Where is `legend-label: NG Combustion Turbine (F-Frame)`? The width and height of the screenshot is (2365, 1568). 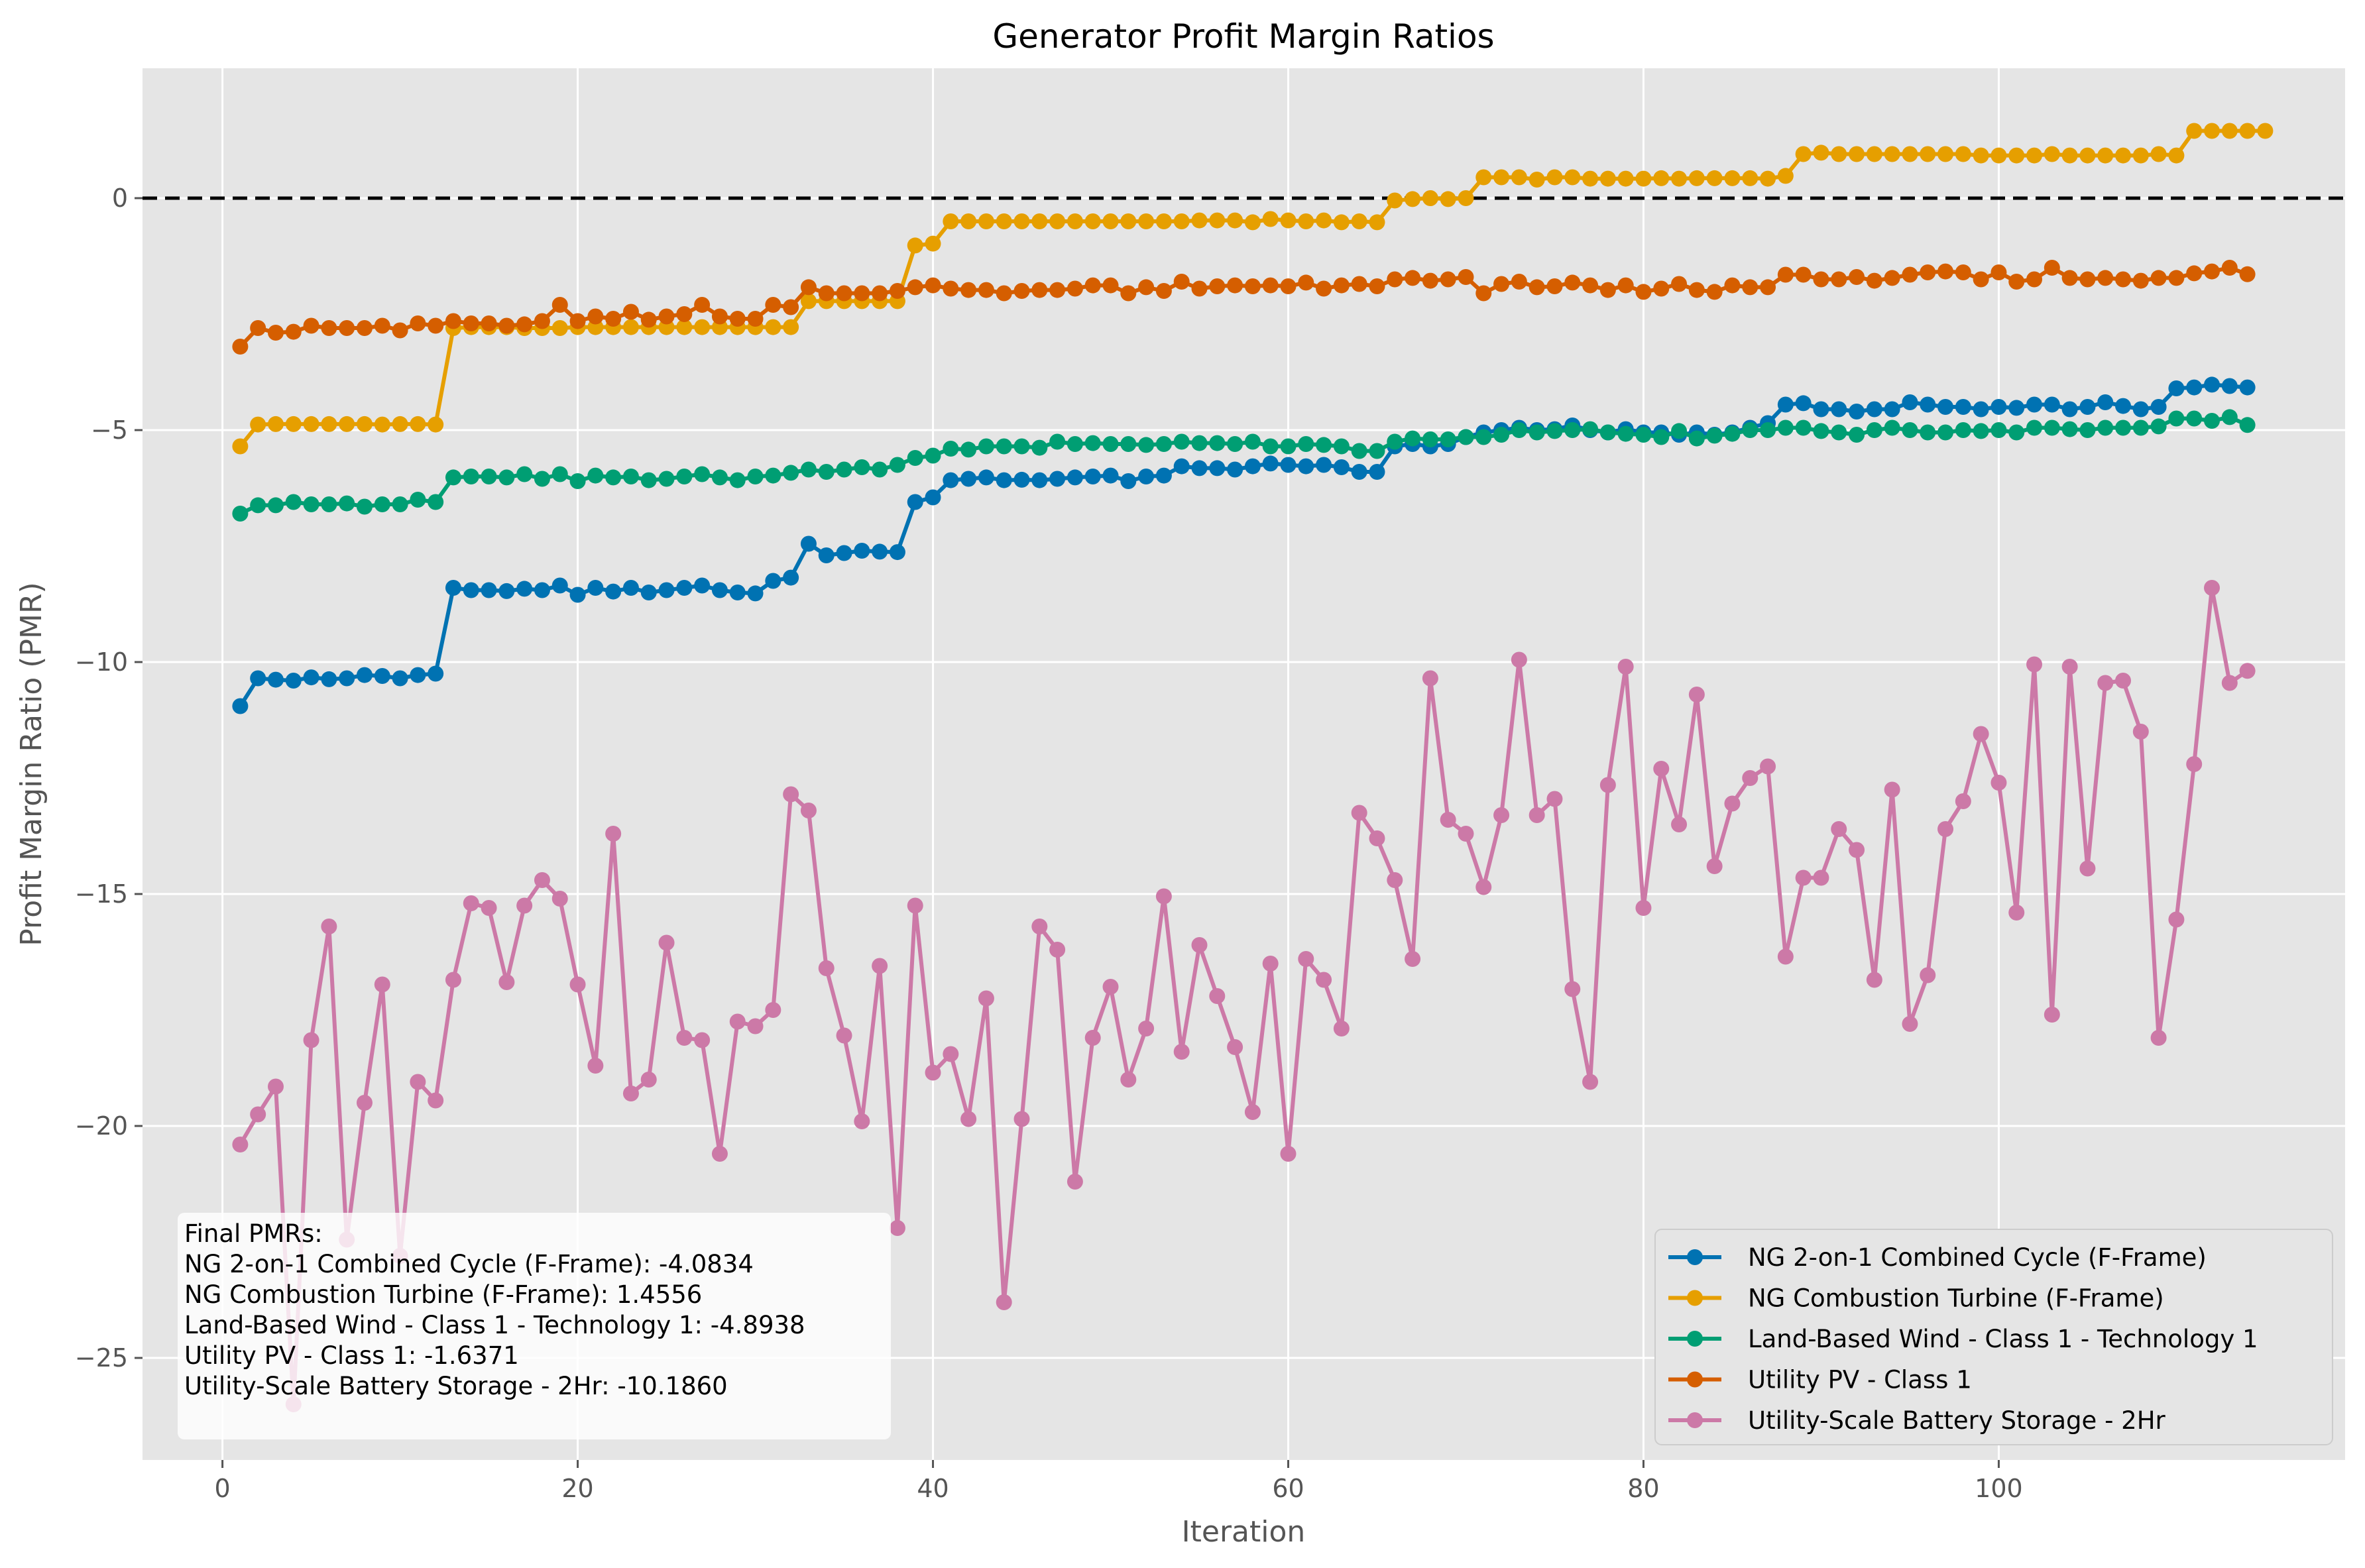 legend-label: NG Combustion Turbine (F-Frame) is located at coordinates (1956, 1298).